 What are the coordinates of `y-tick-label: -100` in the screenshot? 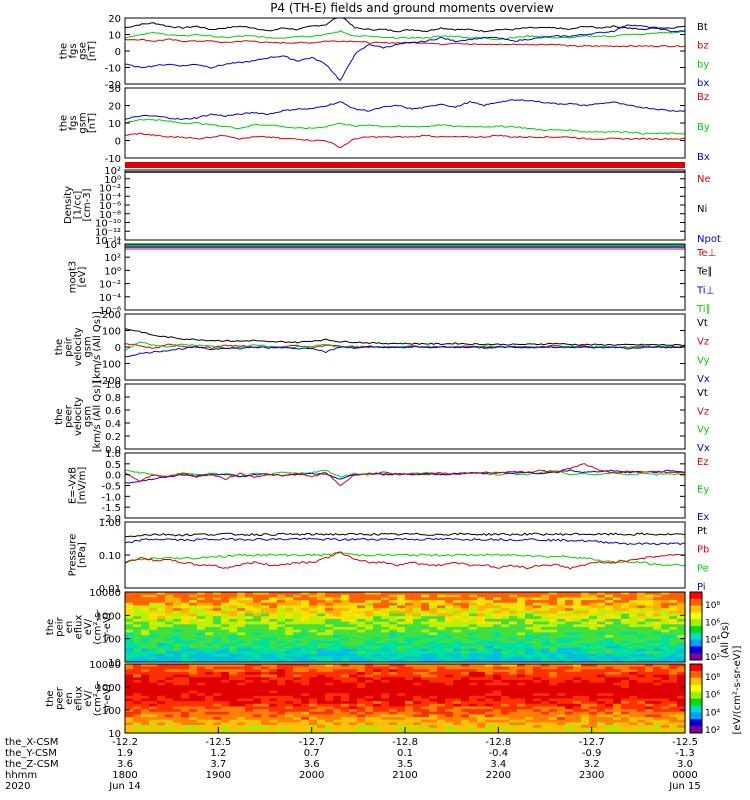 It's located at (109, 365).